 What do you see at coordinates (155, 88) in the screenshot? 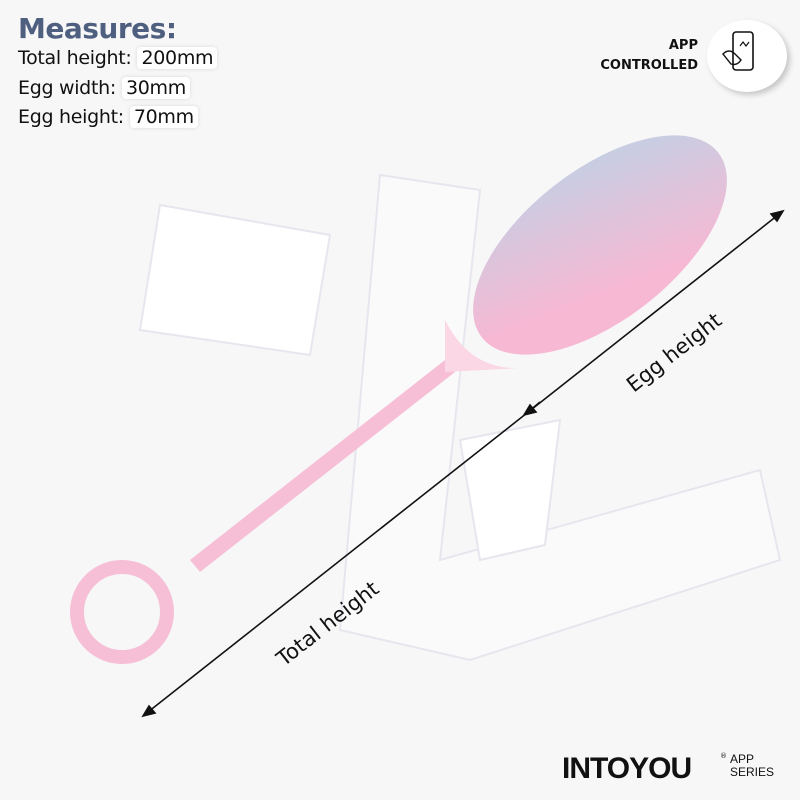
I see `measure-value: 30mm` at bounding box center [155, 88].